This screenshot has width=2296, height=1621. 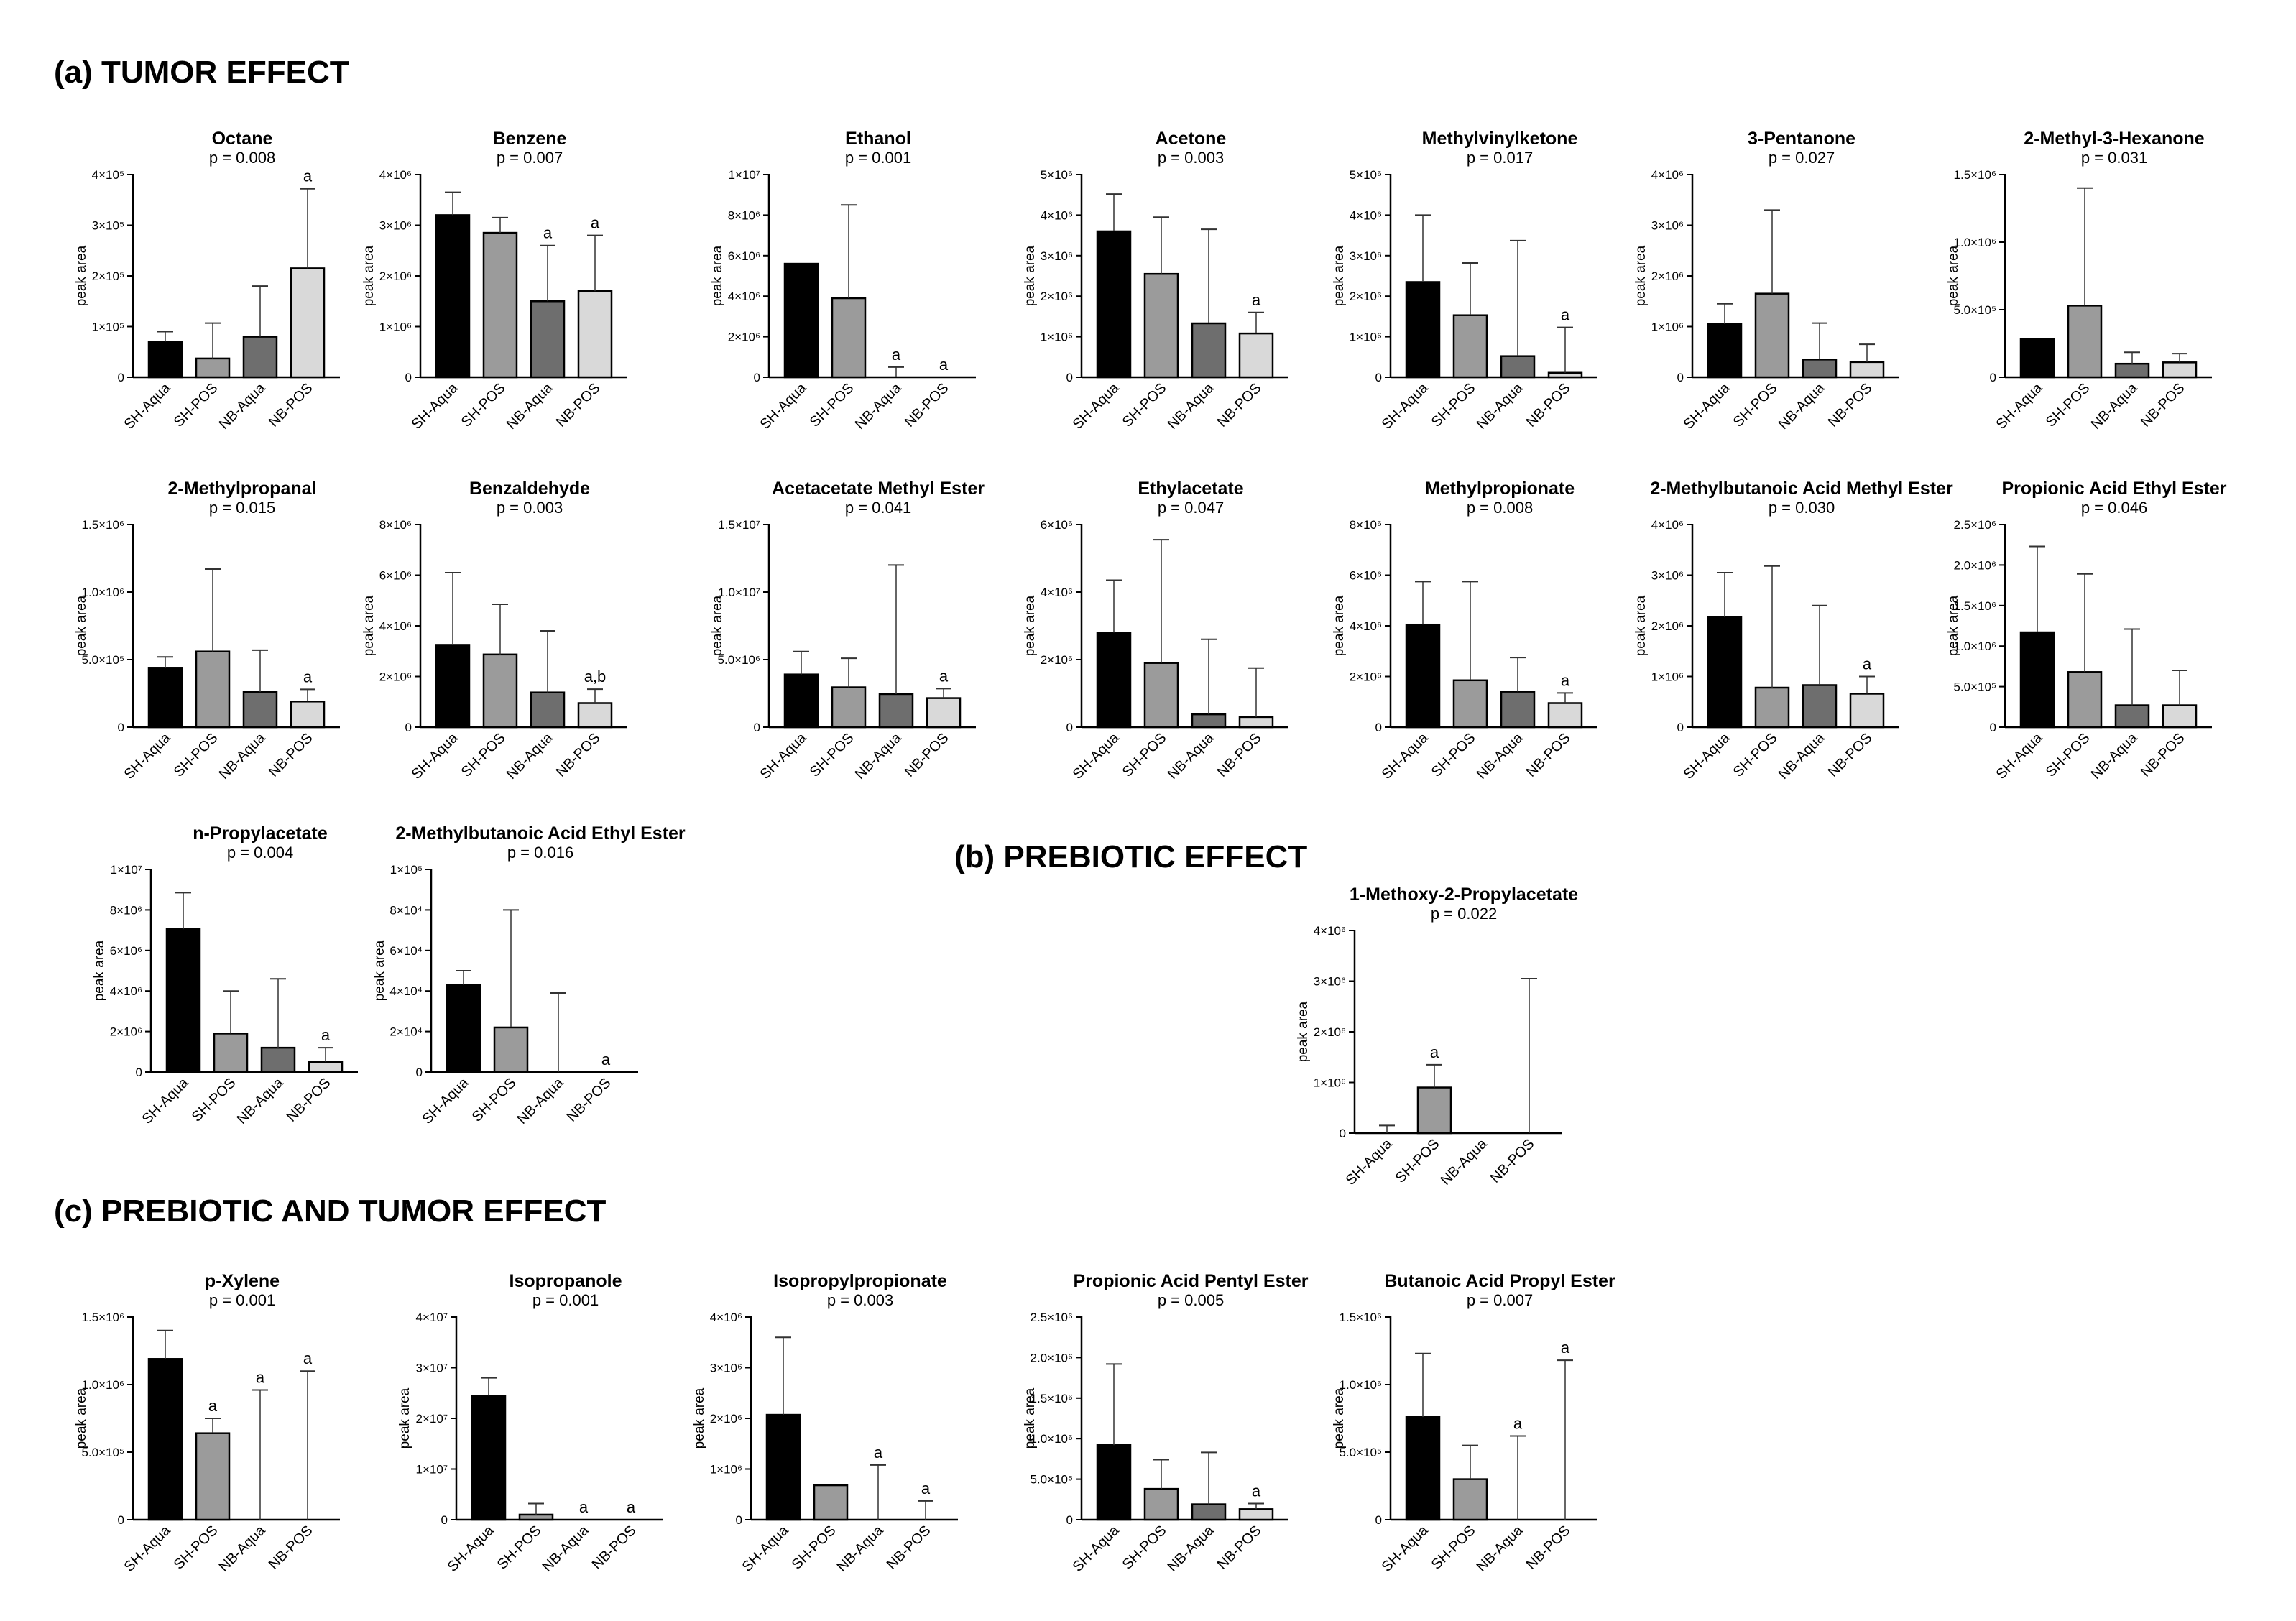 I want to click on chart-title: Propionic Acid Pentyl Ester, so click(x=1191, y=1281).